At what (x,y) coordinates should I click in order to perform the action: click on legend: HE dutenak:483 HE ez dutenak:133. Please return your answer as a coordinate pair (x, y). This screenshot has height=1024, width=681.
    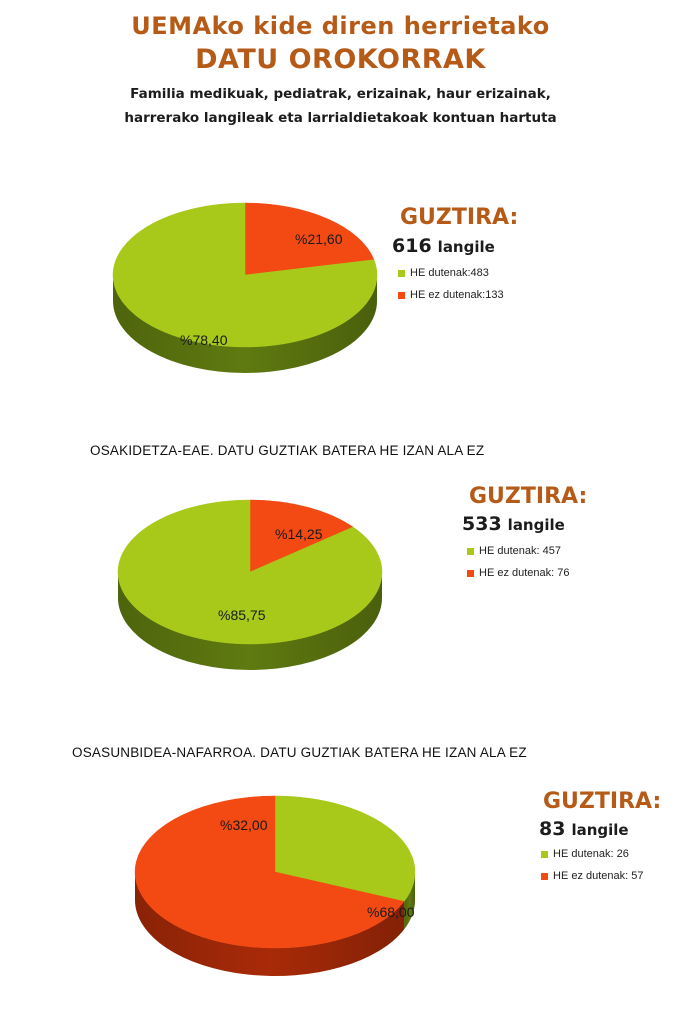
    Looking at the image, I should click on (451, 284).